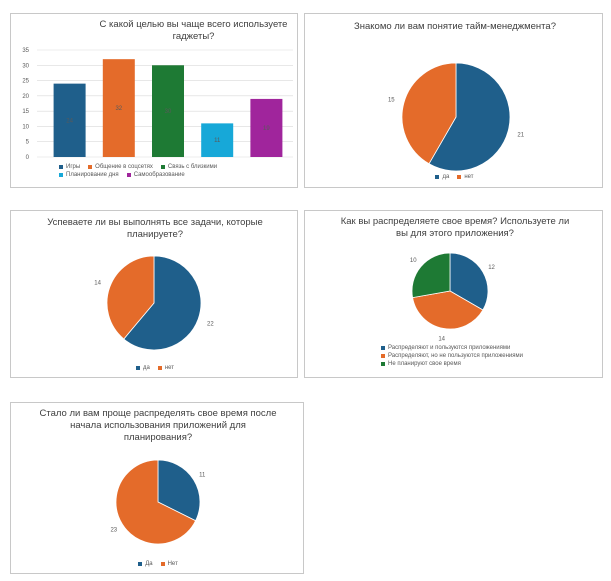 Image resolution: width=611 pixels, height=581 pixels. What do you see at coordinates (113, 530) in the screenshot?
I see `data-label: 23` at bounding box center [113, 530].